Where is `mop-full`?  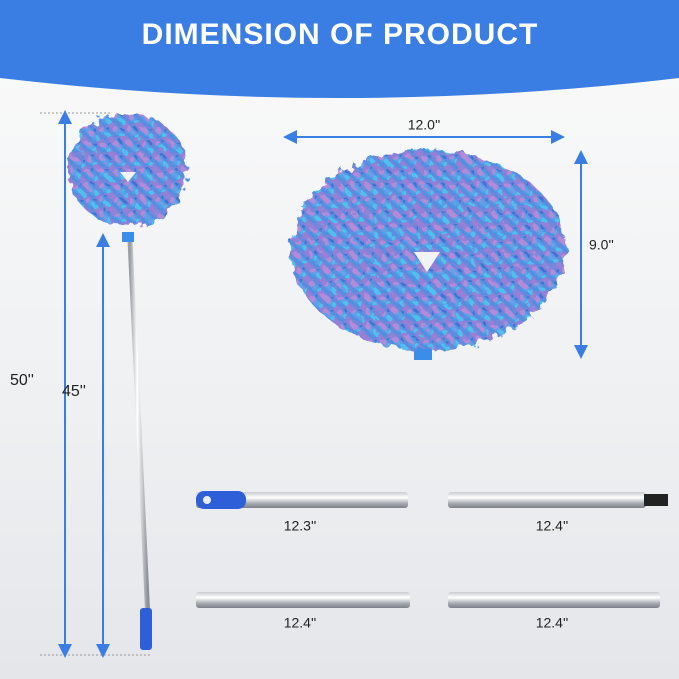 mop-full is located at coordinates (128, 382).